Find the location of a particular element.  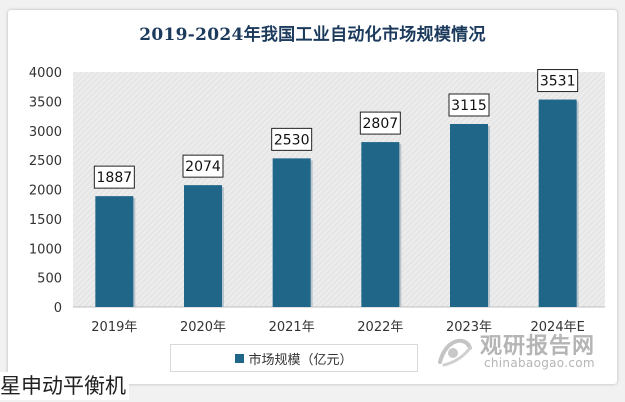

watermark-name: 观研报告网 is located at coordinates (538, 346).